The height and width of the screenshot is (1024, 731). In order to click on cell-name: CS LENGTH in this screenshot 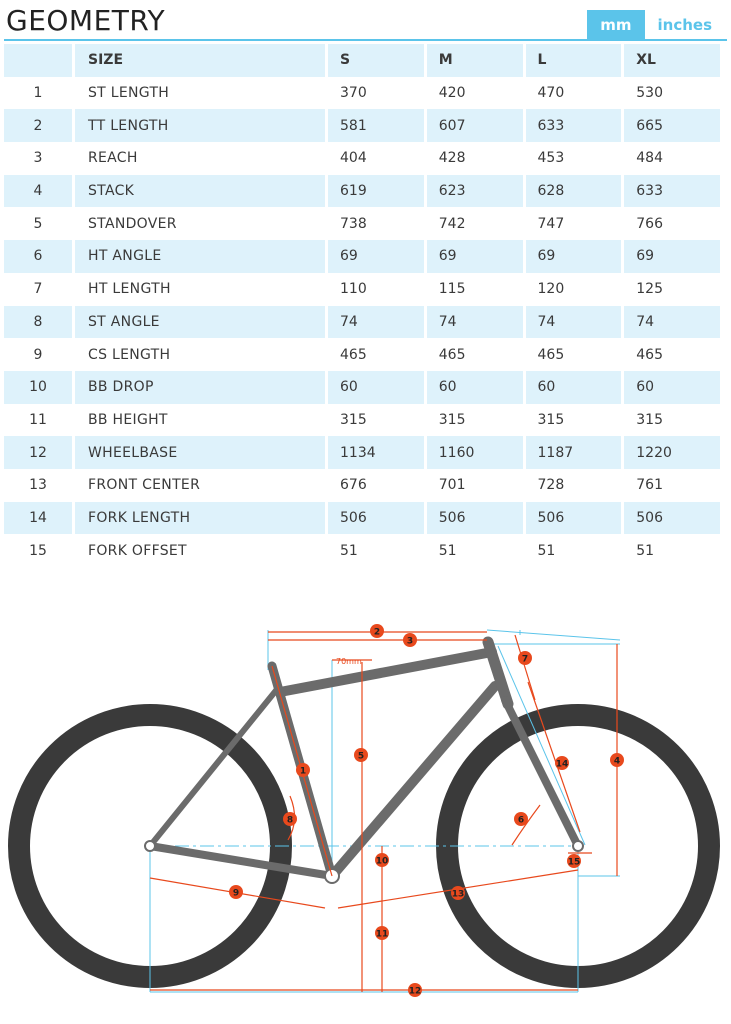, I will do `click(200, 354)`.